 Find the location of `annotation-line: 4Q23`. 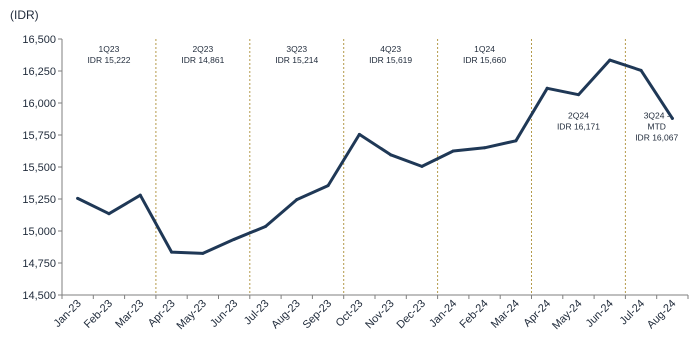

annotation-line: 4Q23 is located at coordinates (390, 49).